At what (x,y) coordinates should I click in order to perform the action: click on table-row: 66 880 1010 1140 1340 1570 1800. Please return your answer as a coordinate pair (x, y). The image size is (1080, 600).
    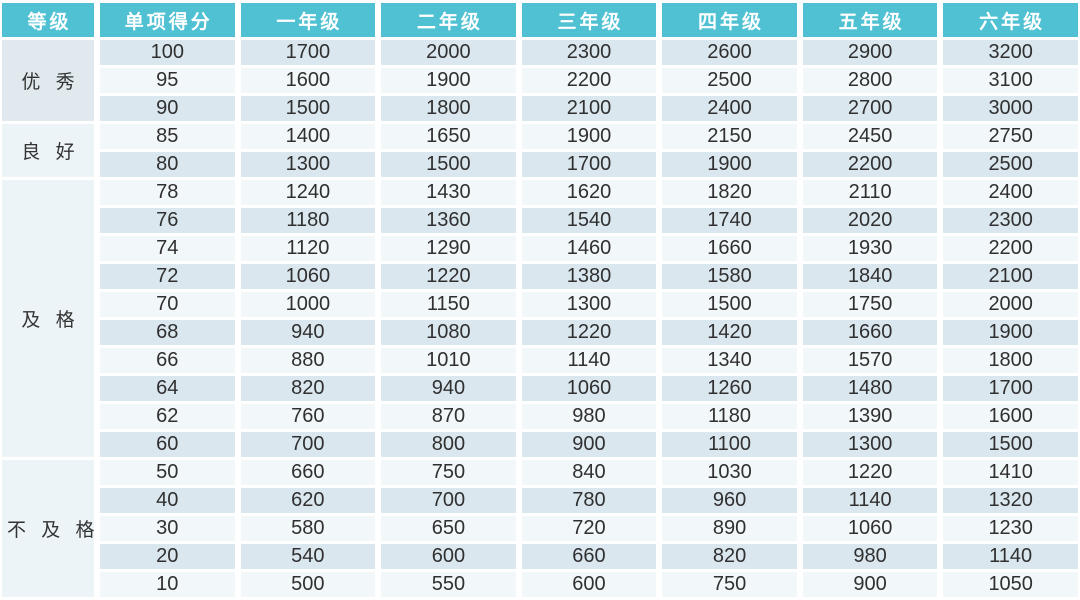
    Looking at the image, I should click on (540, 360).